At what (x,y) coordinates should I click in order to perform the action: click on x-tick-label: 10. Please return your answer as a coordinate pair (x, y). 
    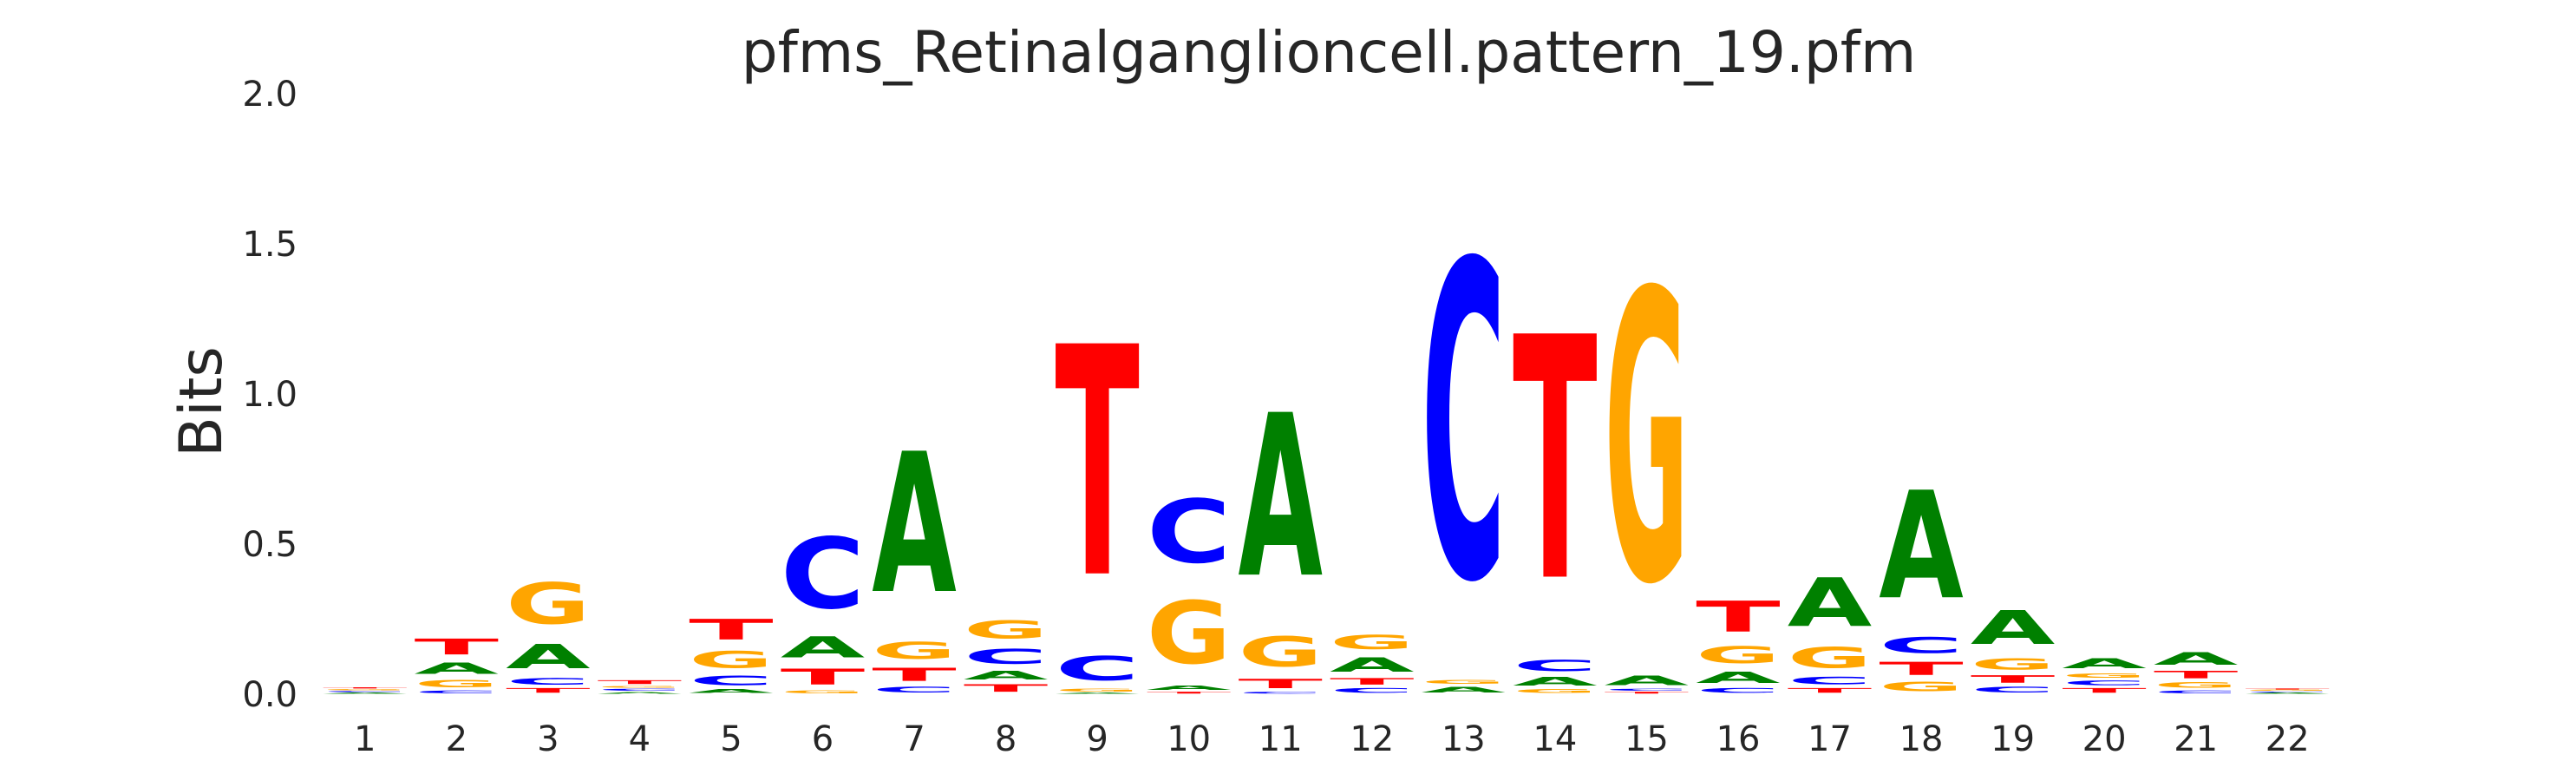
    Looking at the image, I should click on (1189, 739).